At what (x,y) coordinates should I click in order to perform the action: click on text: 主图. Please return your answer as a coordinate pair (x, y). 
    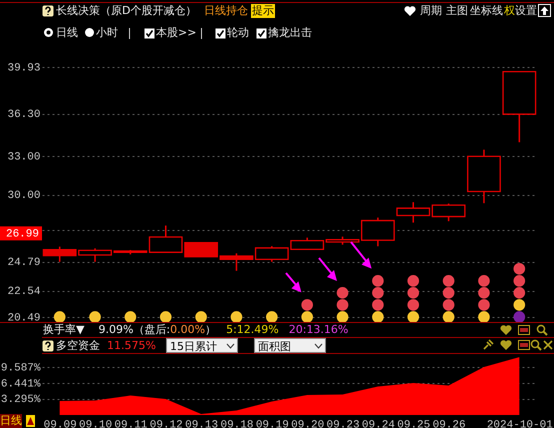
    Looking at the image, I should click on (457, 11).